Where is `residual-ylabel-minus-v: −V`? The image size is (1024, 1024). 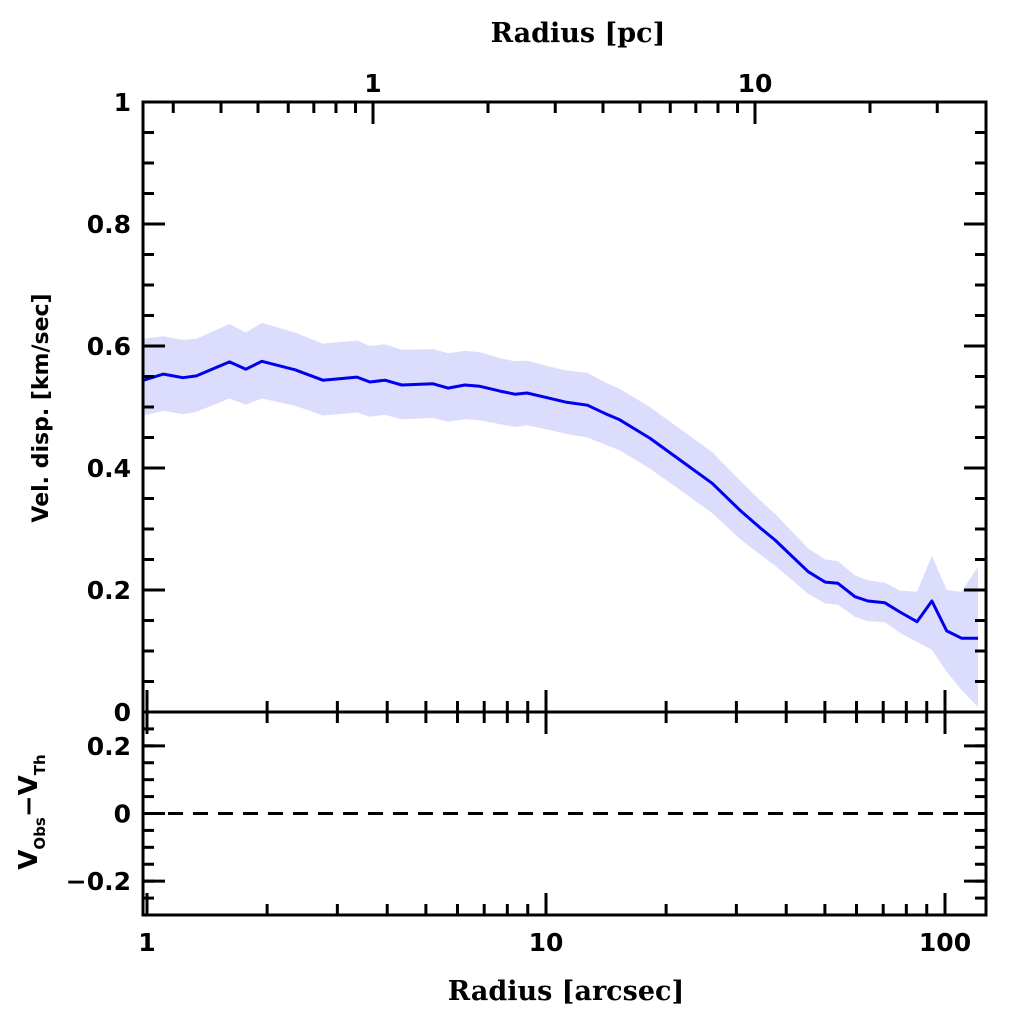 residual-ylabel-minus-v: −V is located at coordinates (29, 796).